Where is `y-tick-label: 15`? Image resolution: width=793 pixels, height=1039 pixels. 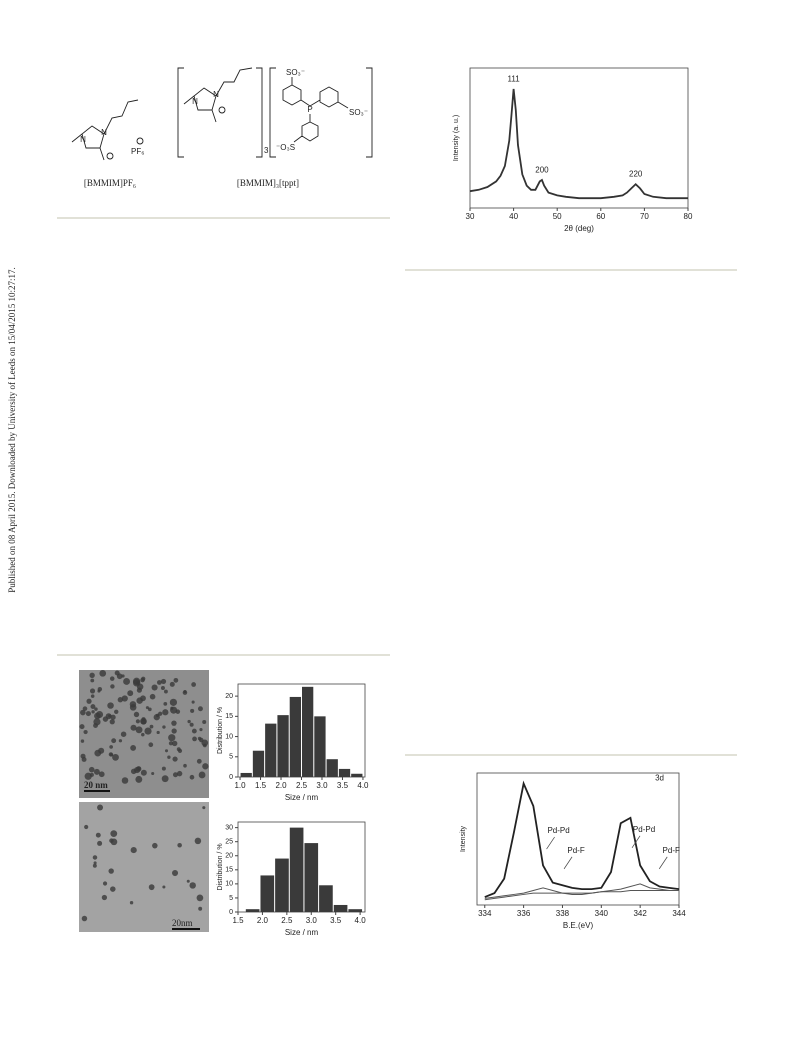 y-tick-label: 15 is located at coordinates (229, 716).